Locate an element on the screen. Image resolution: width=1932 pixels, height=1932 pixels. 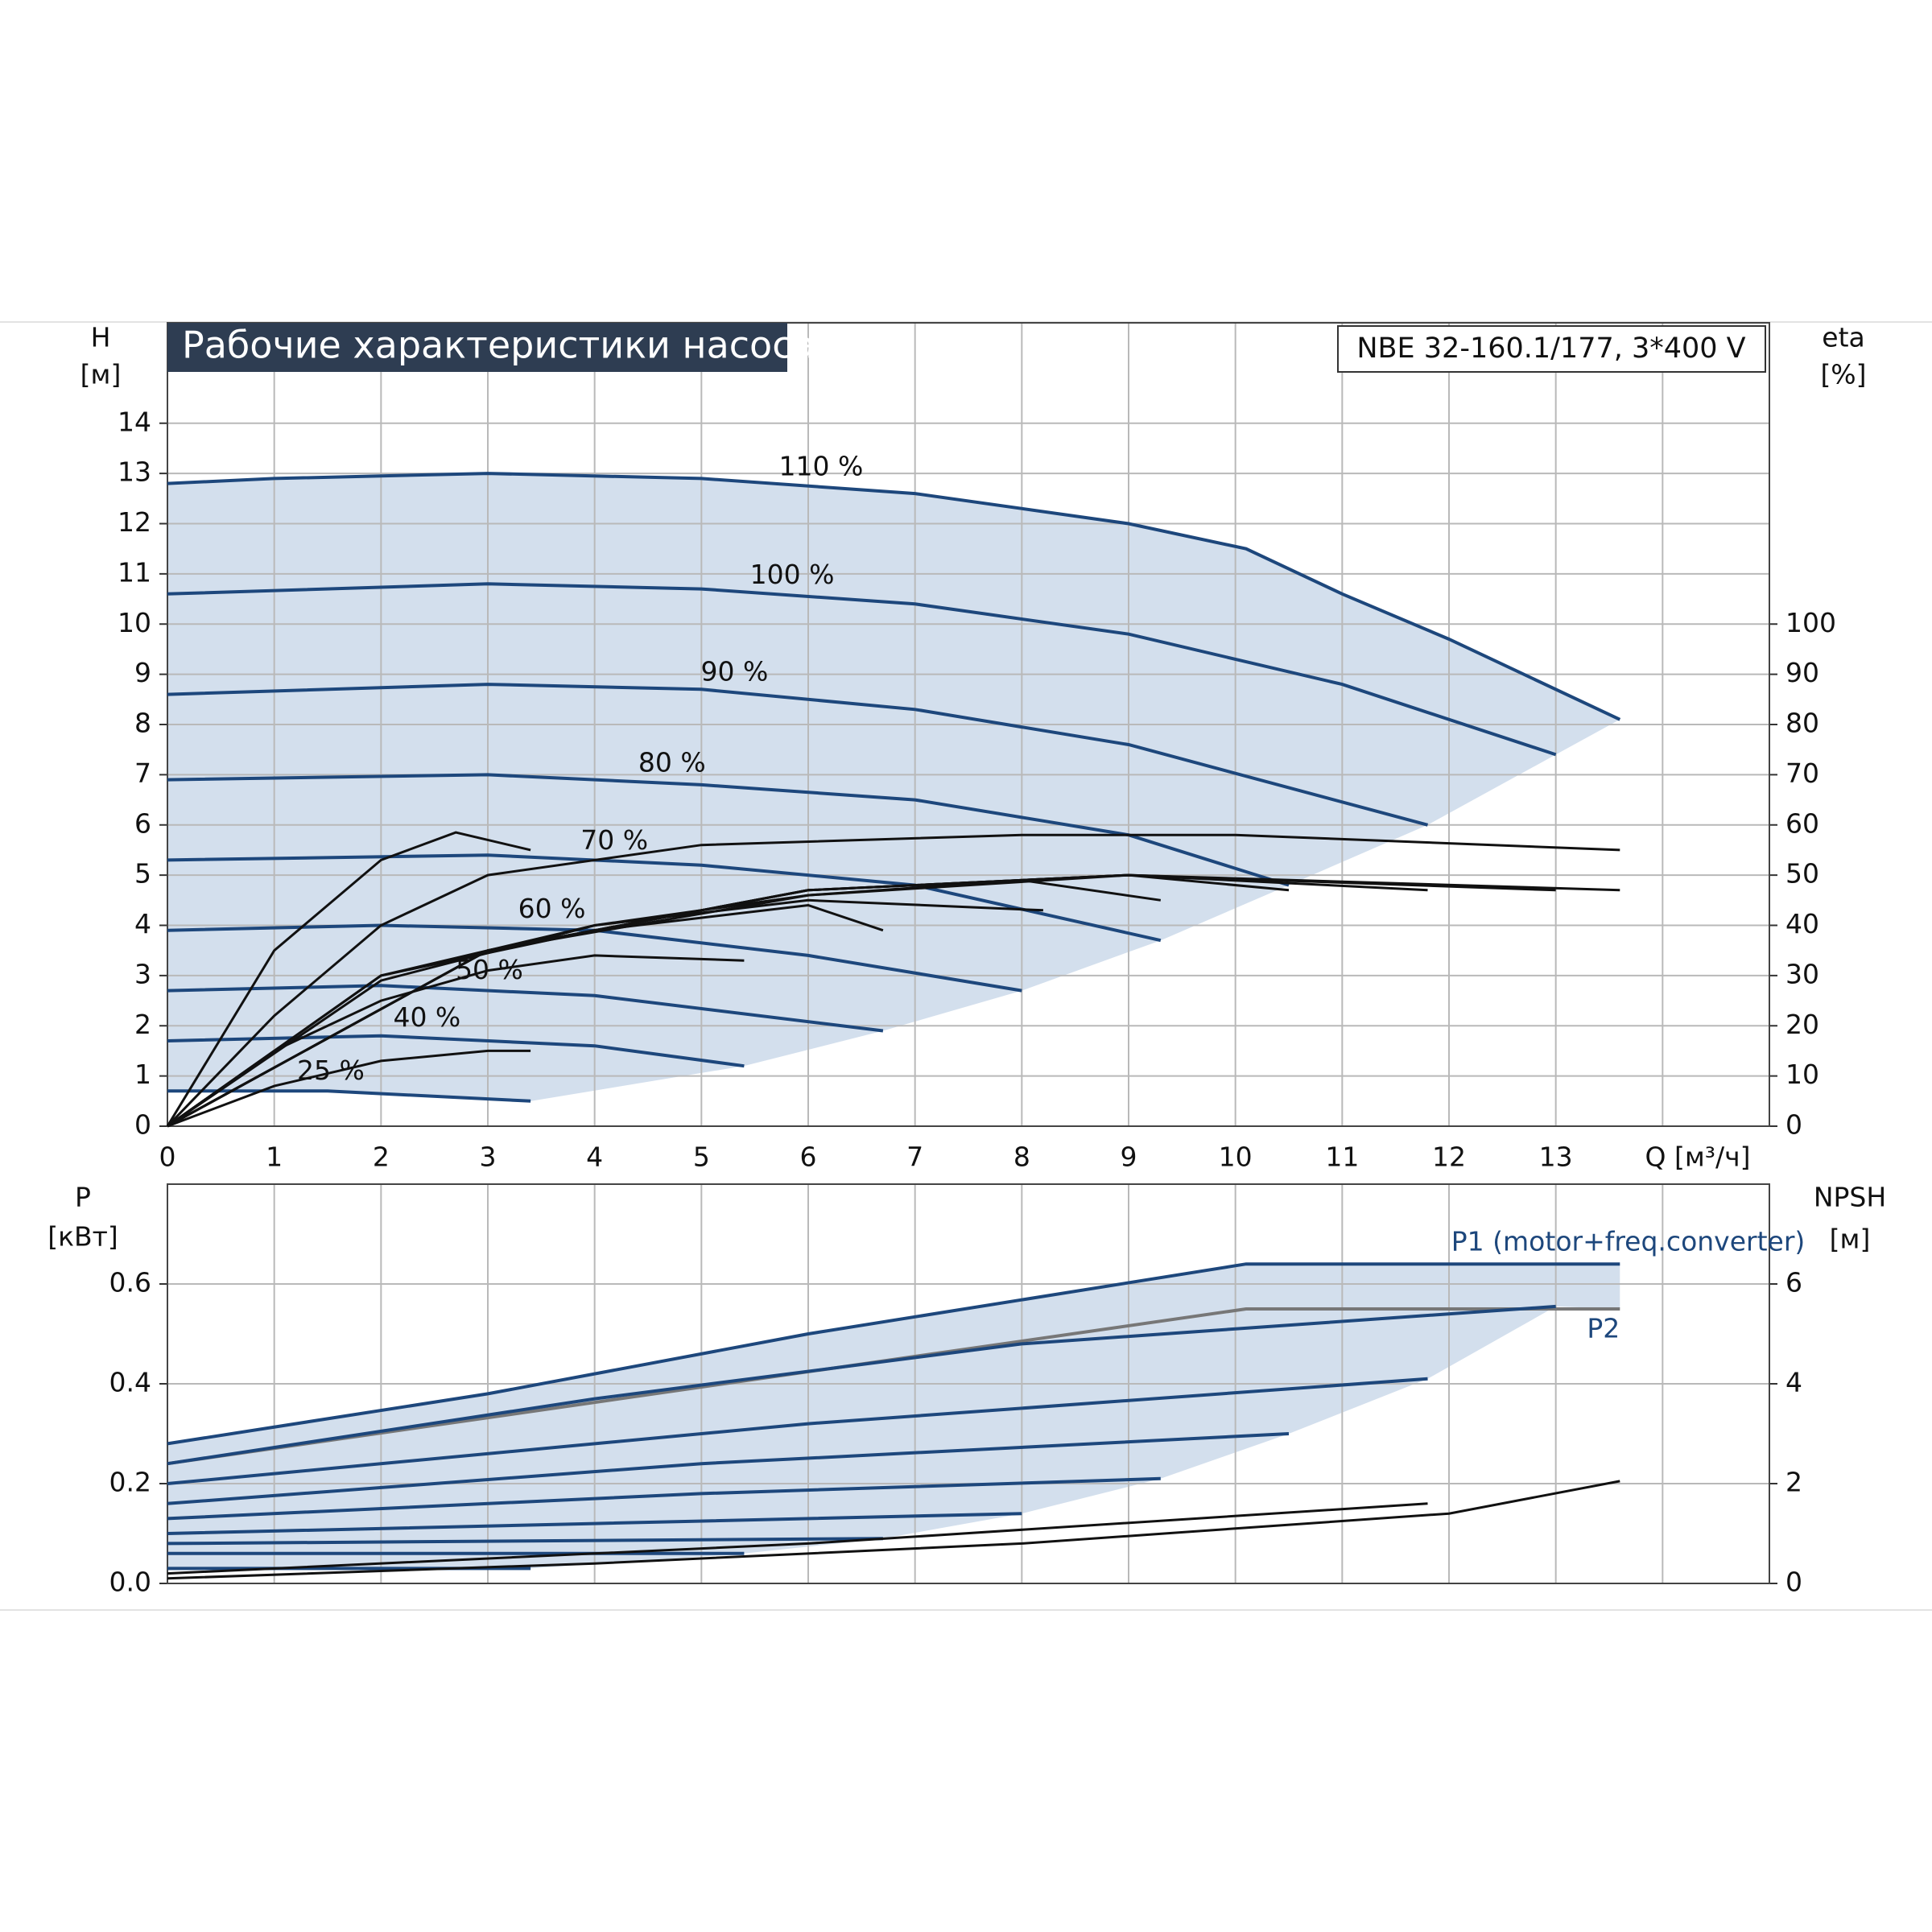
series-label: 90 % is located at coordinates (735, 671).